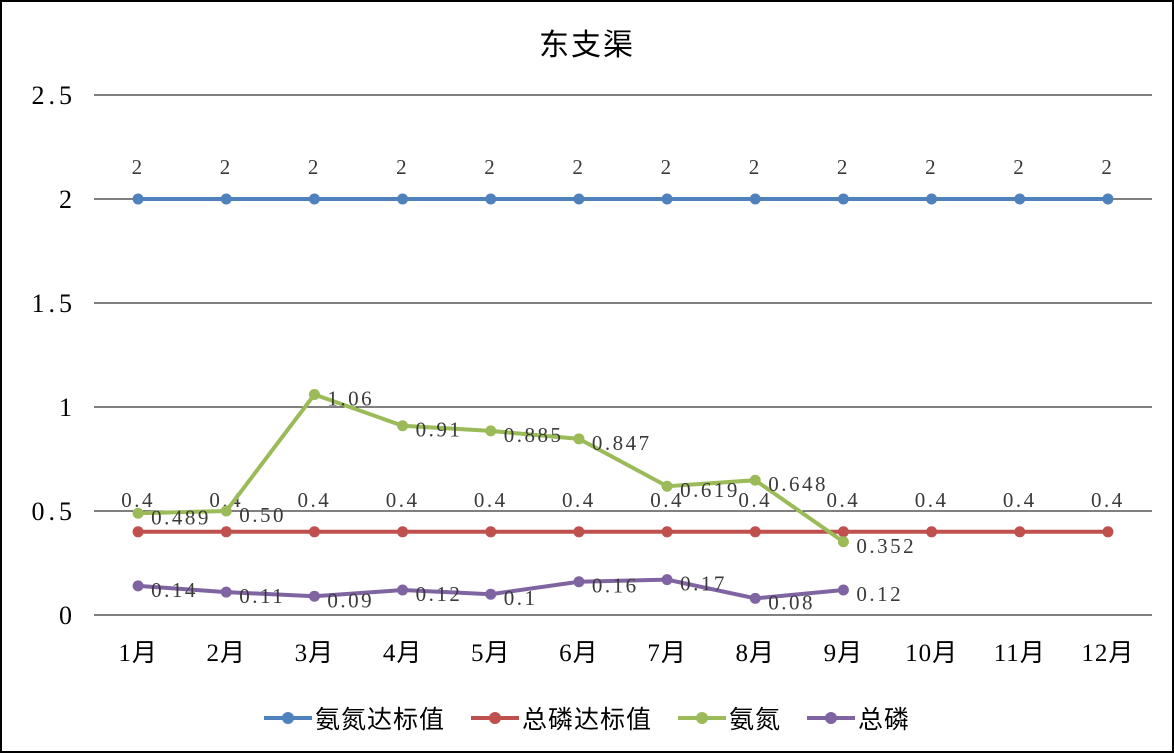 The image size is (1174, 753). What do you see at coordinates (379, 720) in the screenshot?
I see `legend-label-nh3n-standard: 氨氮达标值` at bounding box center [379, 720].